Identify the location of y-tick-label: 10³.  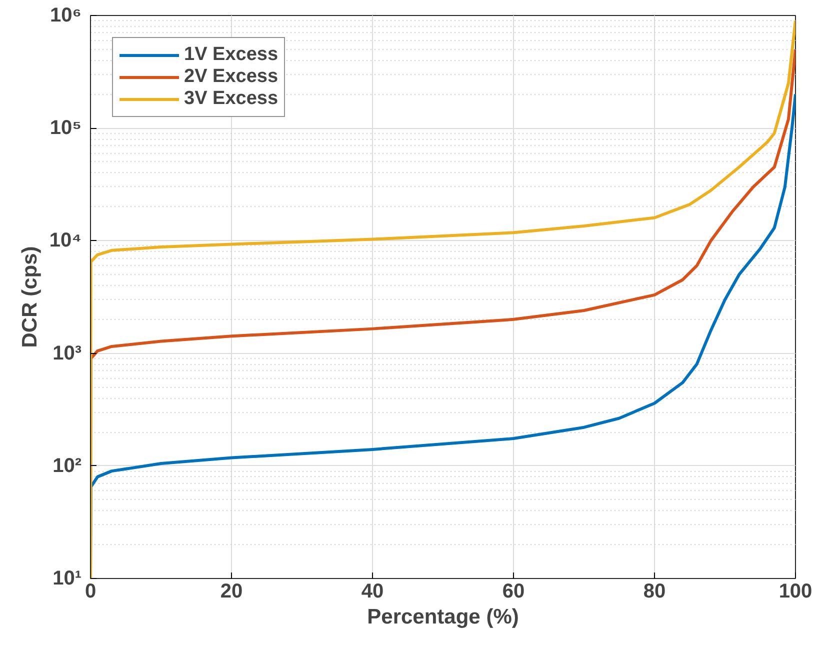
(67, 353).